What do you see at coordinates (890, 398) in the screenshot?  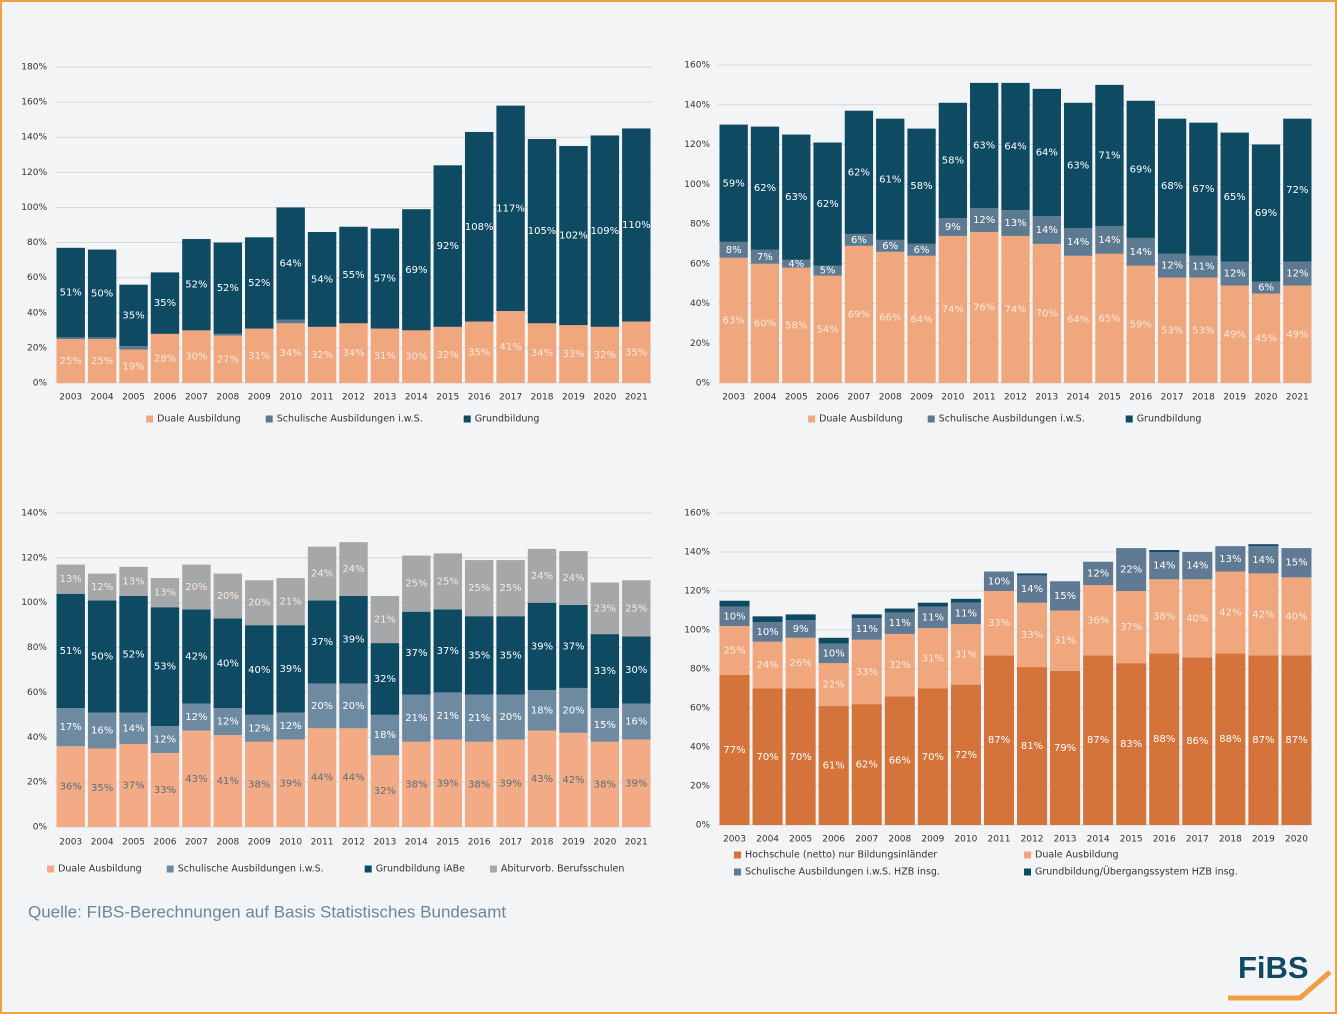 I see `x-tick-label: 2008` at bounding box center [890, 398].